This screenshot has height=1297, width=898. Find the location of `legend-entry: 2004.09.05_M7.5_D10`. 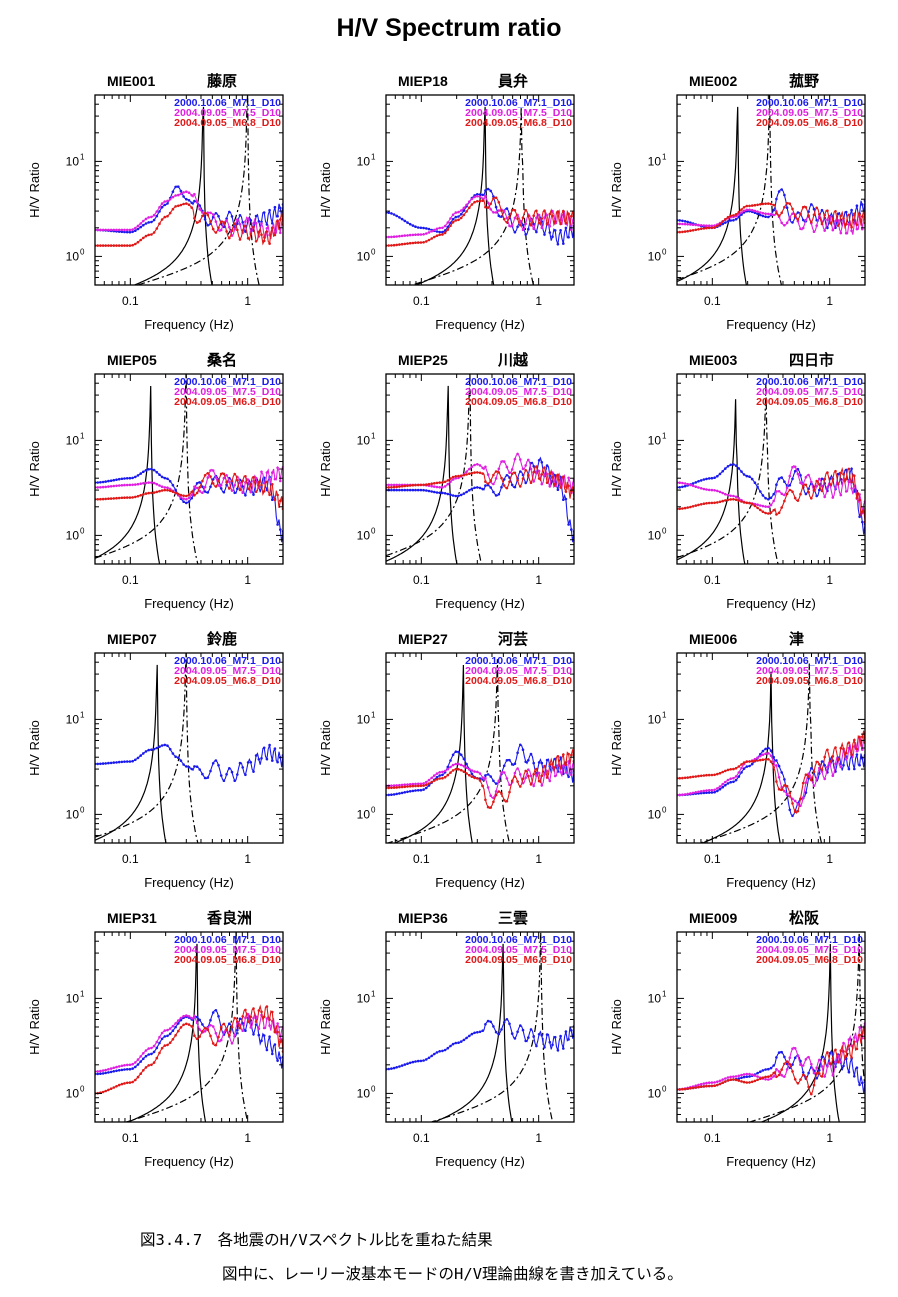

legend-entry: 2004.09.05_M7.5_D10 is located at coordinates (227, 950).